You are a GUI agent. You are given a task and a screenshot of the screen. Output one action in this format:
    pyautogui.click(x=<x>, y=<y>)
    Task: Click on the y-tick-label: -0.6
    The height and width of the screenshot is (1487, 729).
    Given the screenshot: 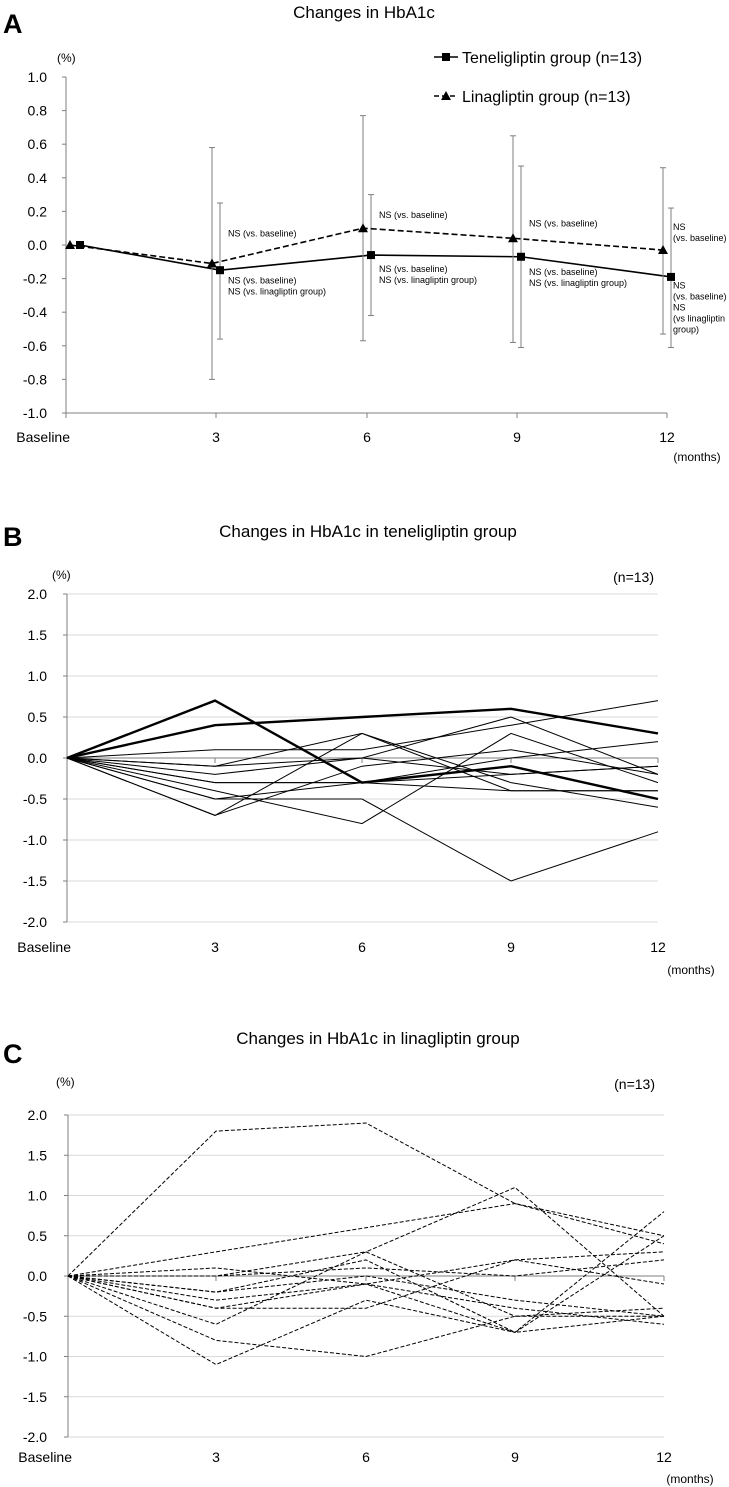 What is the action you would take?
    pyautogui.click(x=35, y=346)
    